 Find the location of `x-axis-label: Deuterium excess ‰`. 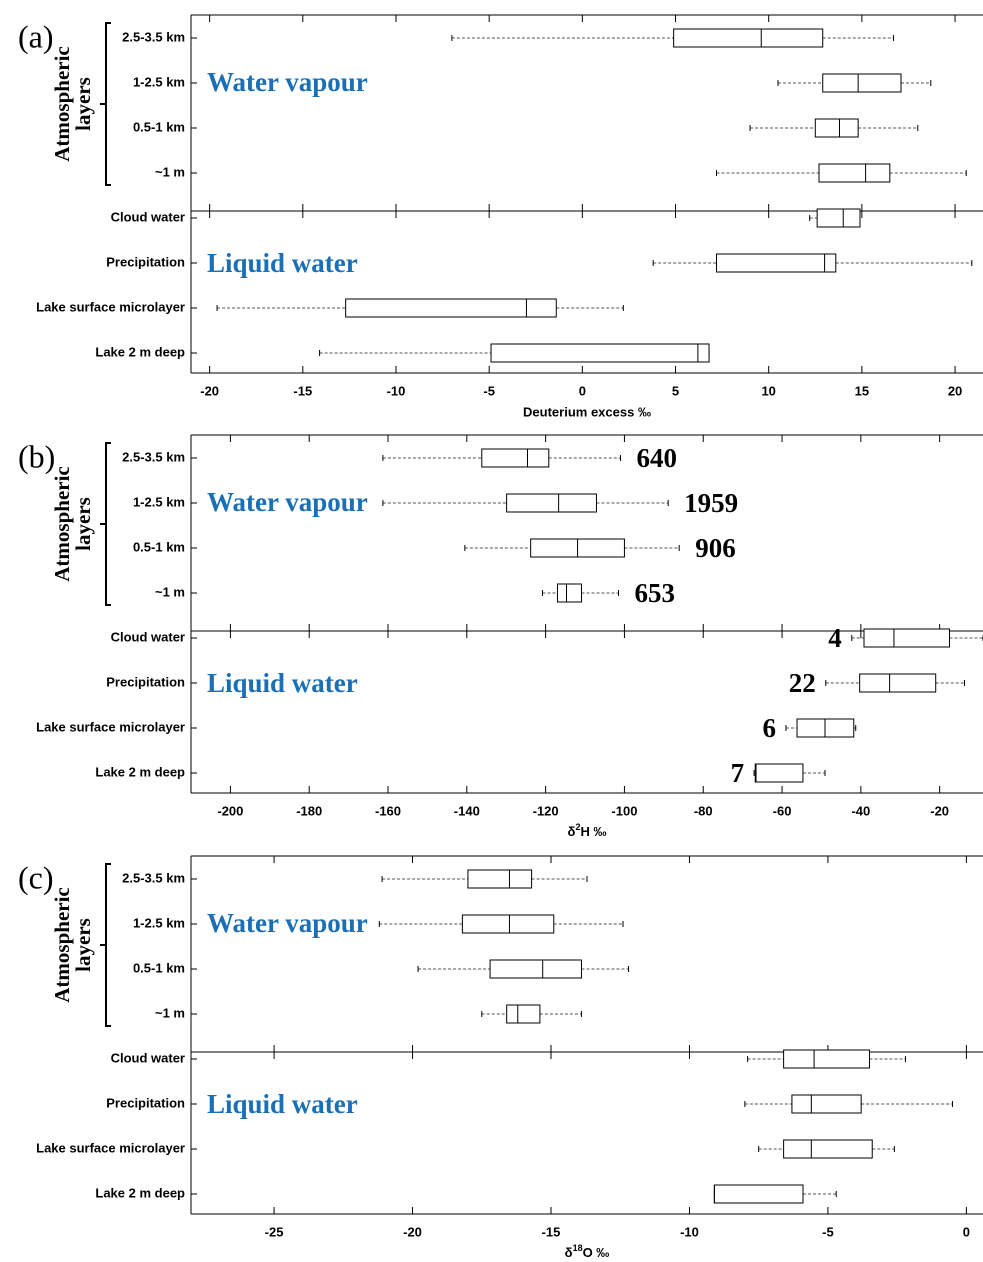

x-axis-label: Deuterium excess ‰ is located at coordinates (587, 411).